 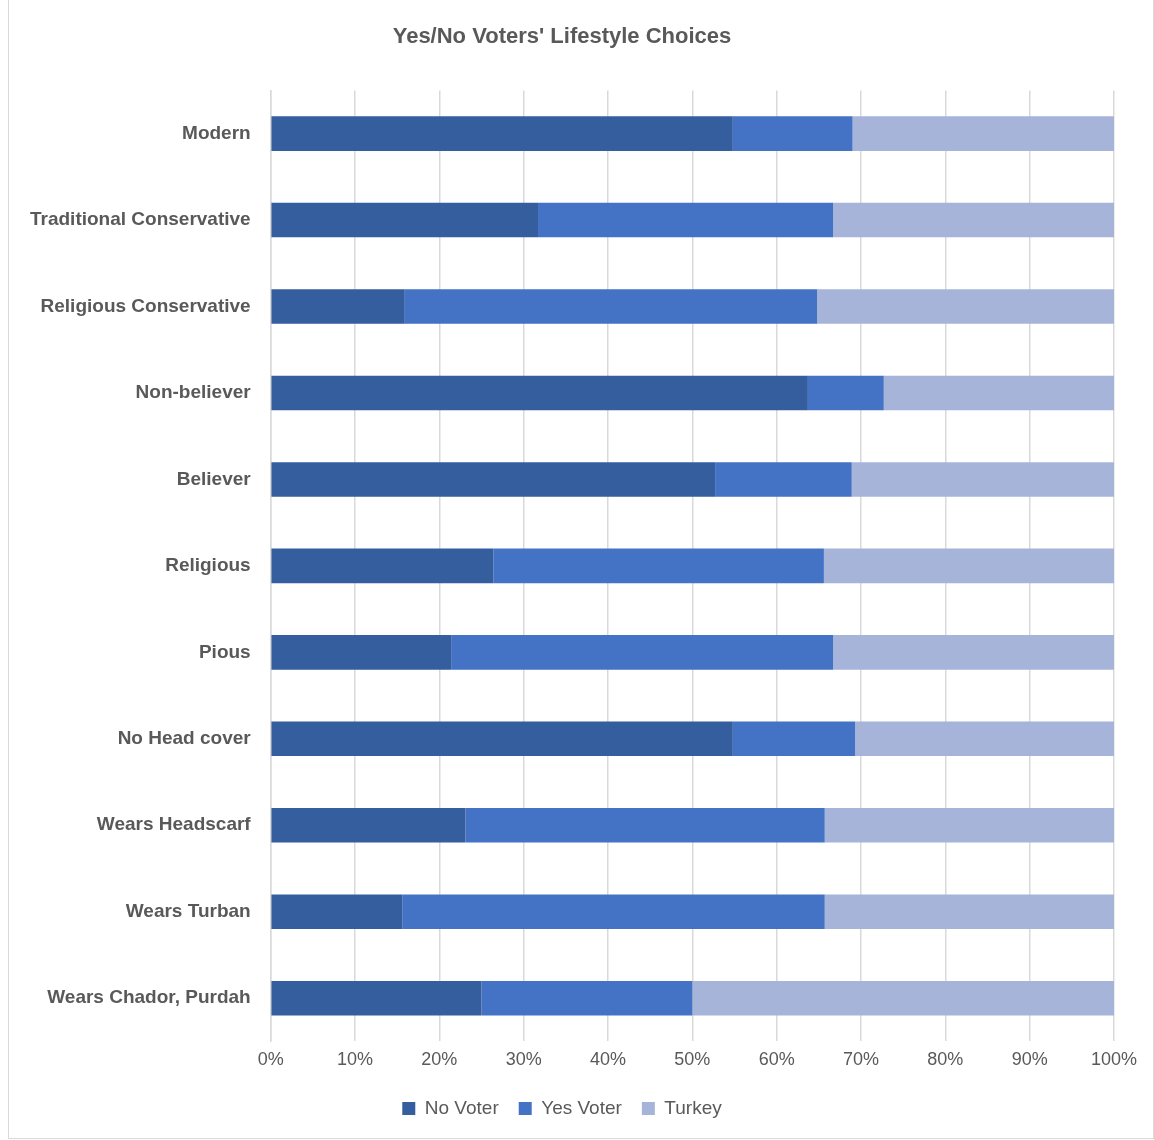 What do you see at coordinates (216, 132) in the screenshot?
I see `y-tick-label: Modern` at bounding box center [216, 132].